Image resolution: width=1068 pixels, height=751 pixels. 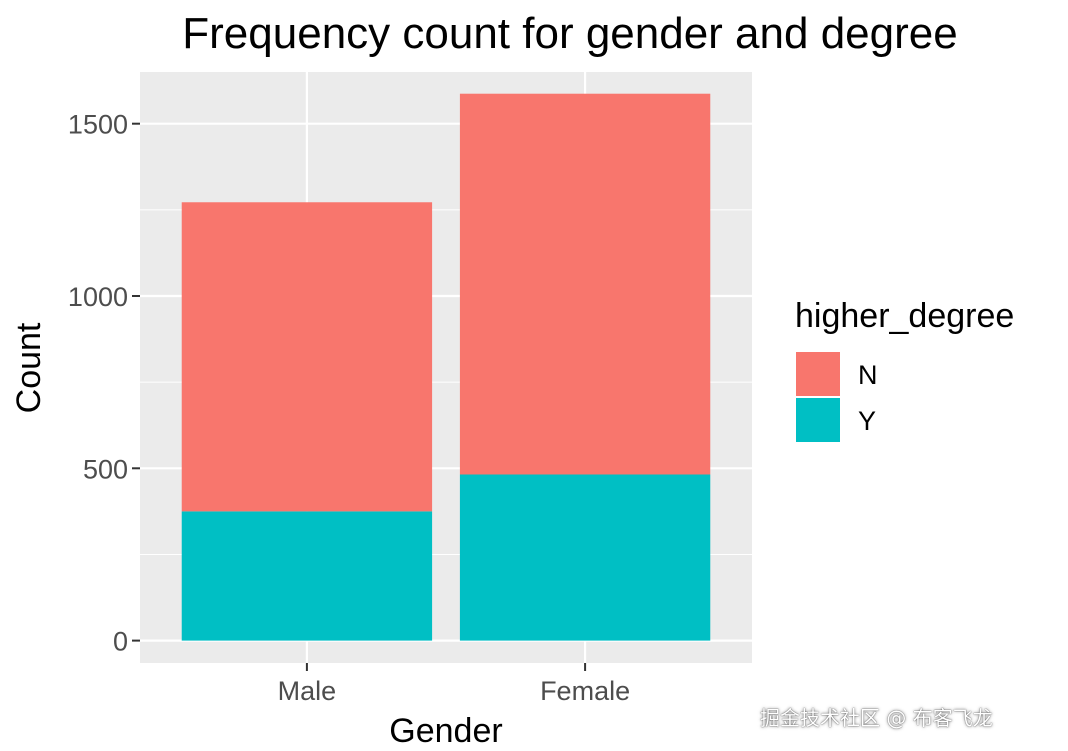 I want to click on legend-key-n, so click(x=818, y=374).